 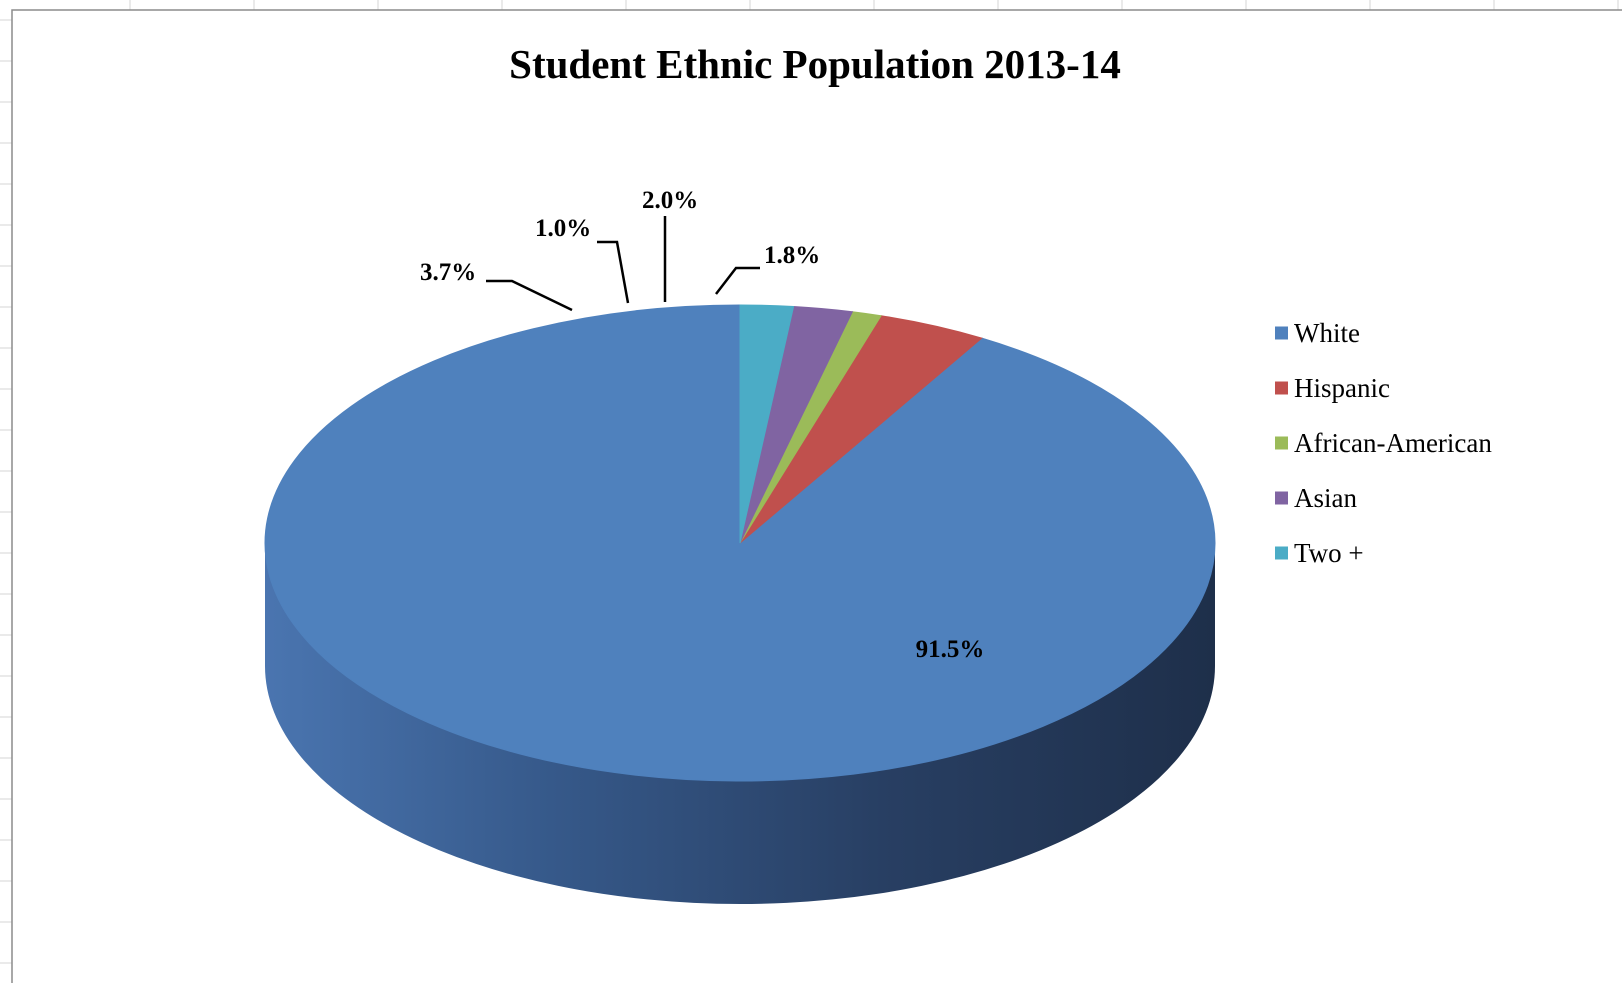 What do you see at coordinates (950, 649) in the screenshot?
I see `data-label-white: 91.5%` at bounding box center [950, 649].